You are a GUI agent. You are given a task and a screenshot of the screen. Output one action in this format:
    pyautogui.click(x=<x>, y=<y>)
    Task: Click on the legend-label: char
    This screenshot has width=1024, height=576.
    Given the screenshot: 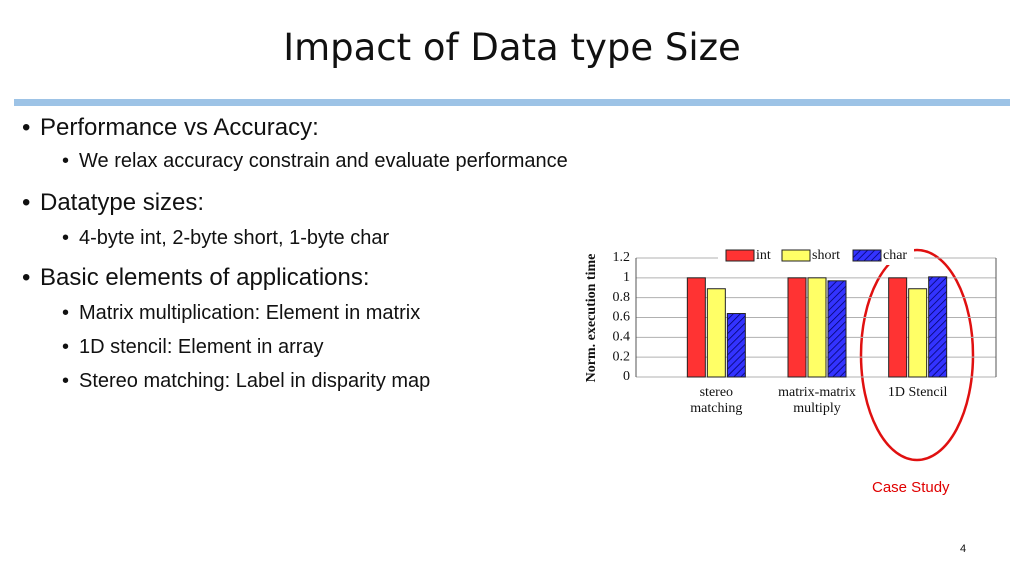 What is the action you would take?
    pyautogui.click(x=895, y=255)
    